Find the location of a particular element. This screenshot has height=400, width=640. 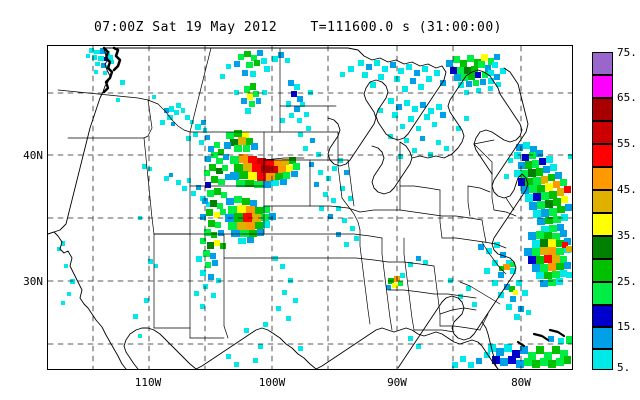

x-axis-tick-label-100w: 100W is located at coordinates (272, 382).